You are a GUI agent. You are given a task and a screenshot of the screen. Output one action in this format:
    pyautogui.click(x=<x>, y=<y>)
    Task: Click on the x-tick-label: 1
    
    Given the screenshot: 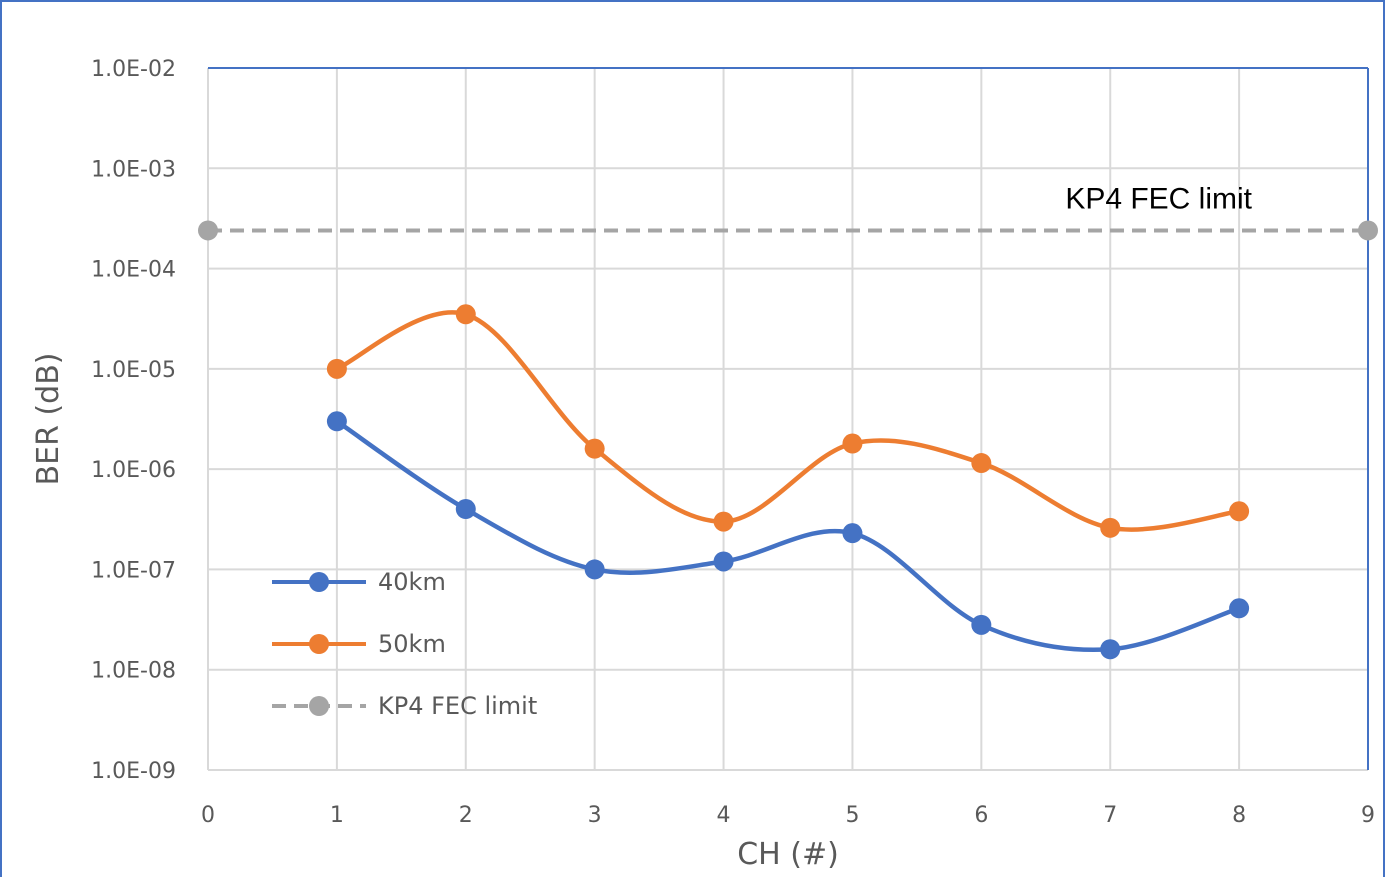 What is the action you would take?
    pyautogui.click(x=337, y=815)
    